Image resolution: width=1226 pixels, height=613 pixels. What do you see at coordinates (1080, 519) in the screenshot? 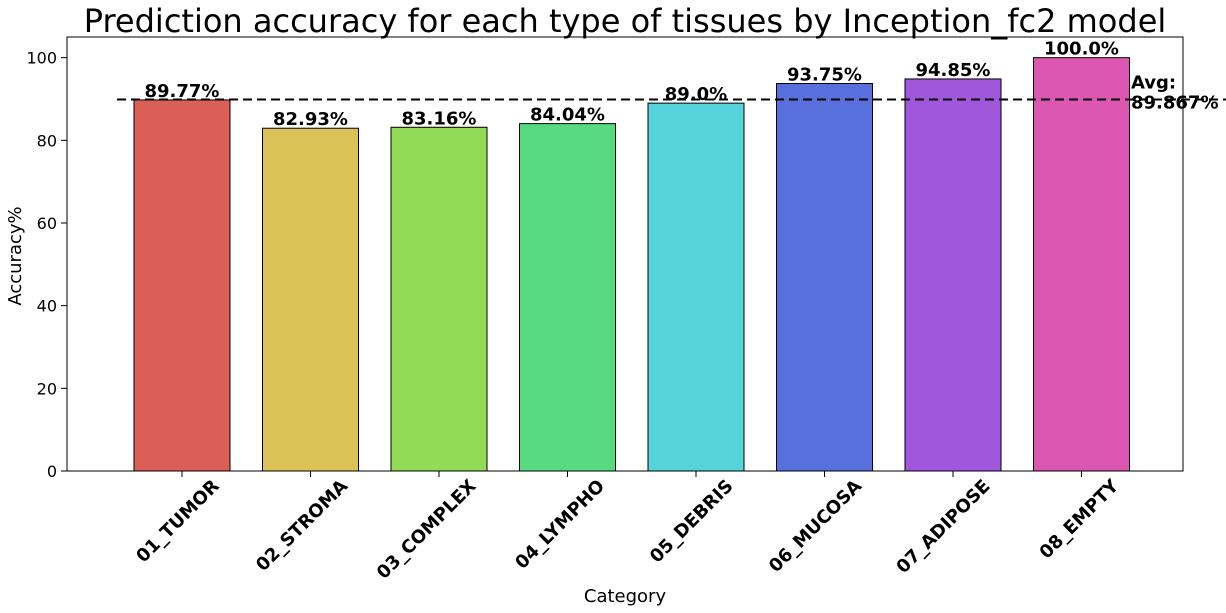
I see `x-tick-label: 08_EMPTY` at bounding box center [1080, 519].